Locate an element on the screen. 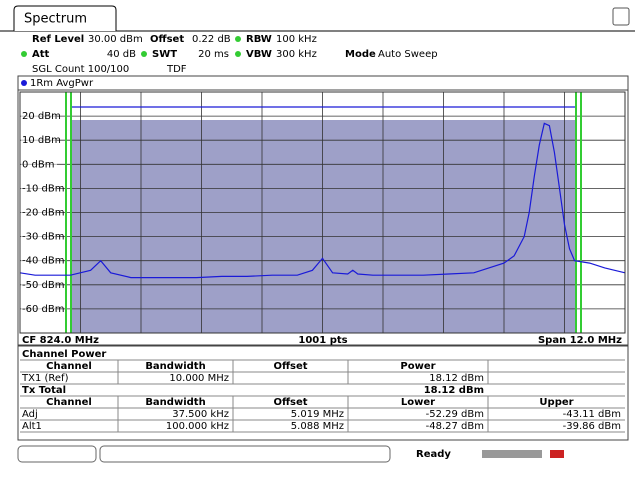  table-cell: Adj is located at coordinates (30, 414).